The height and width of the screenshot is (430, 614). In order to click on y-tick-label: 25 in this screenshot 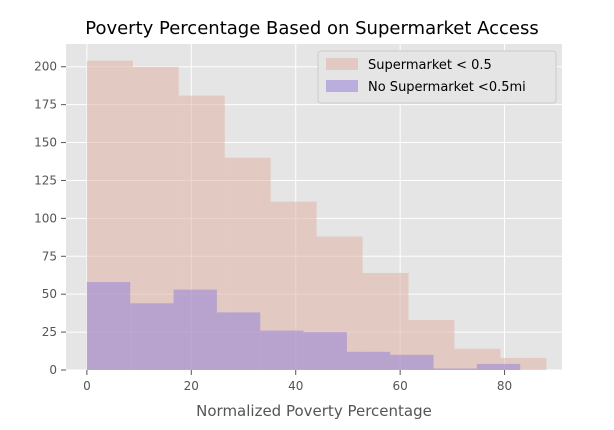, I will do `click(49, 332)`.